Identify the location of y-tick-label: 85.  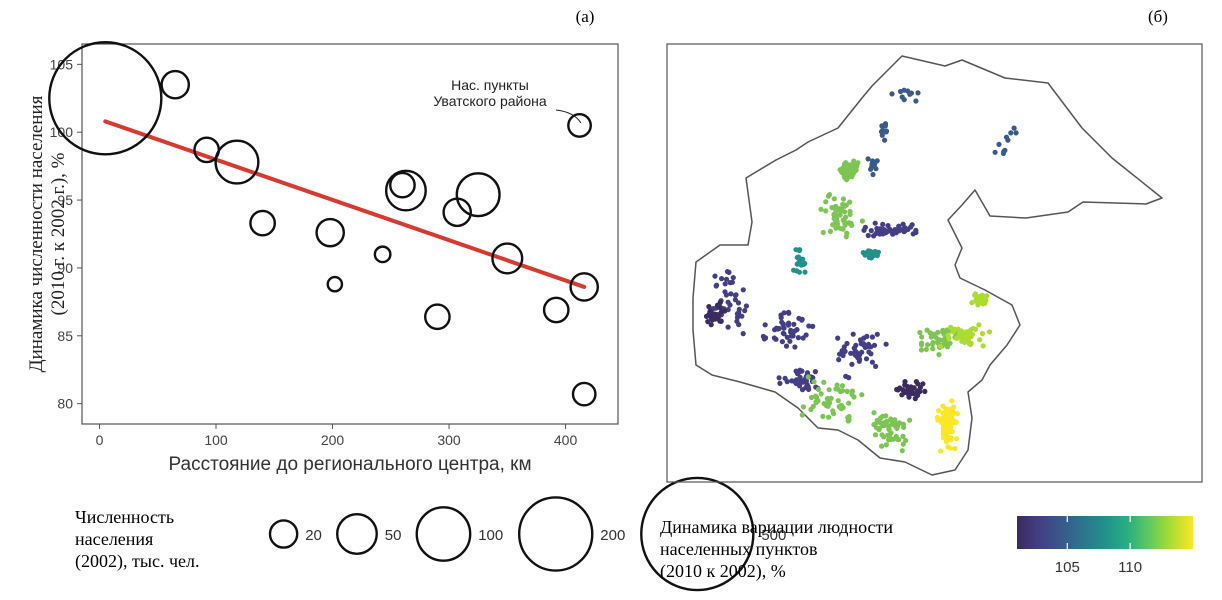
(65, 336).